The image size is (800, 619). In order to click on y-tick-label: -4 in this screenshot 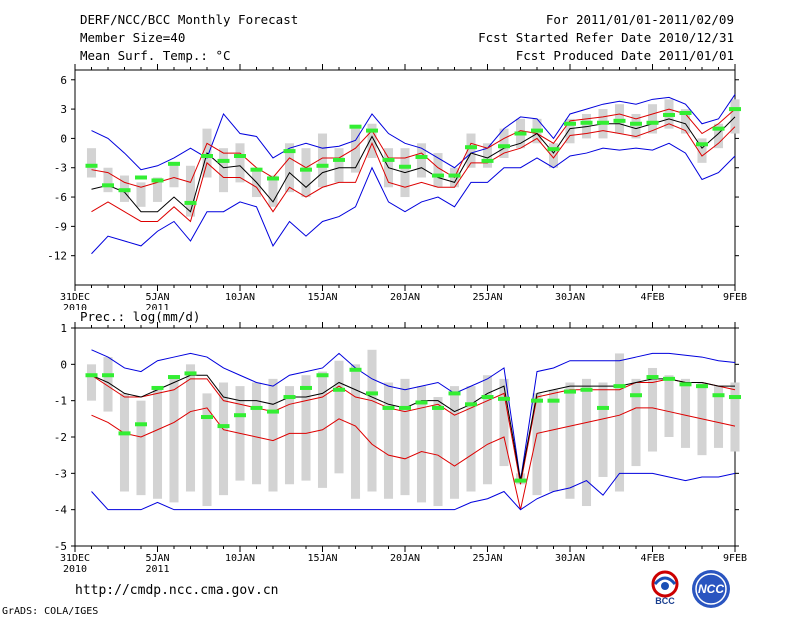, I will do `click(61, 510)`.